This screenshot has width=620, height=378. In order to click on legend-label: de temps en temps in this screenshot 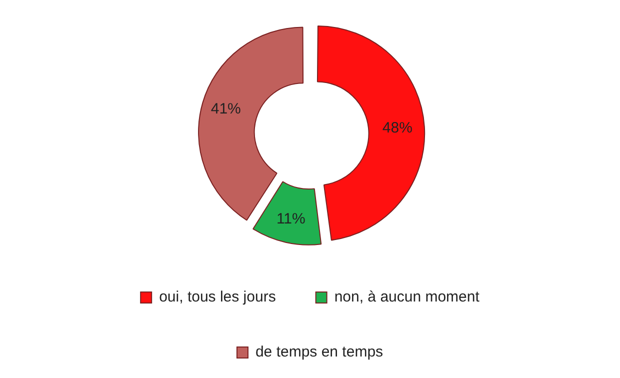, I will do `click(319, 352)`.